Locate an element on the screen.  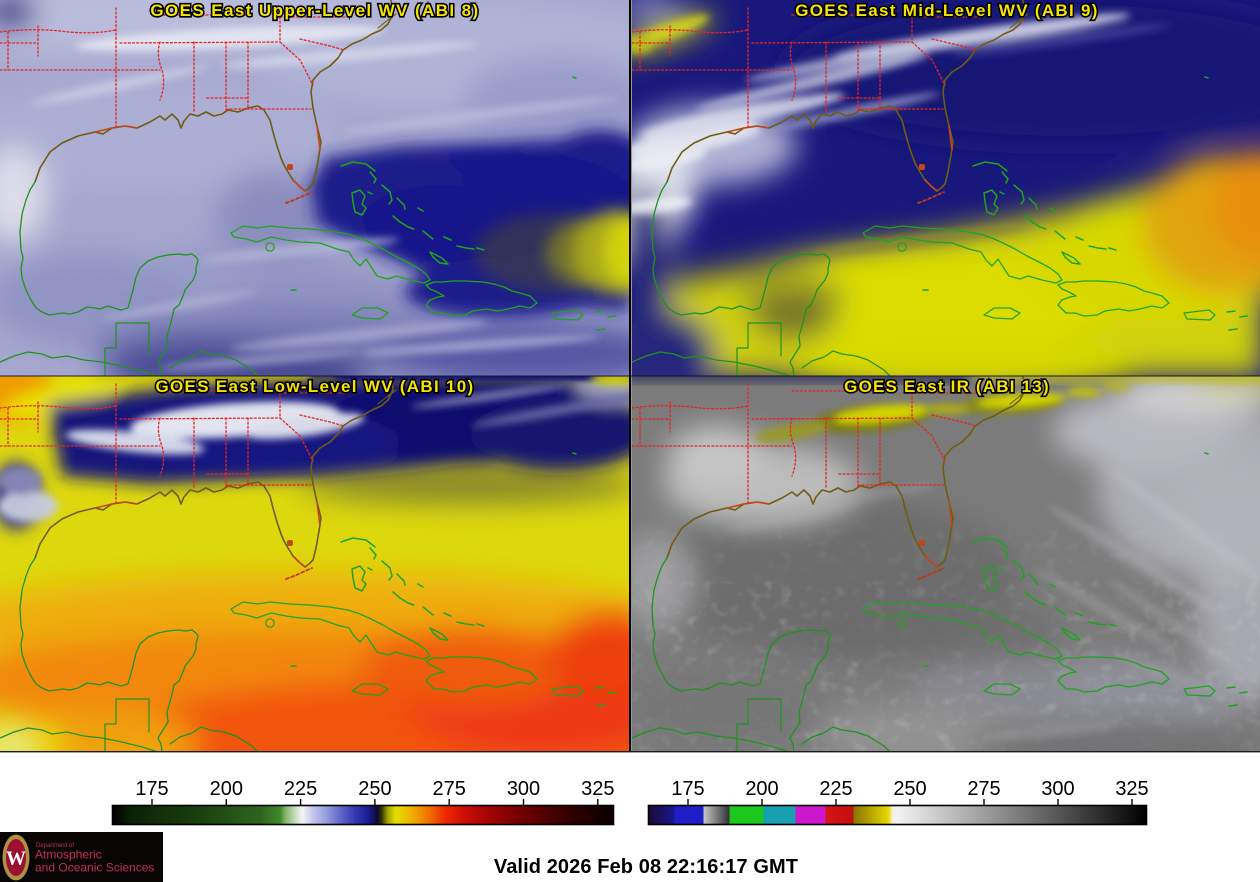
svg-text:GOES East Upper-Level WV (ABI: GOES East Upper-Level WV (ABI 8) is located at coordinates (314, 10).